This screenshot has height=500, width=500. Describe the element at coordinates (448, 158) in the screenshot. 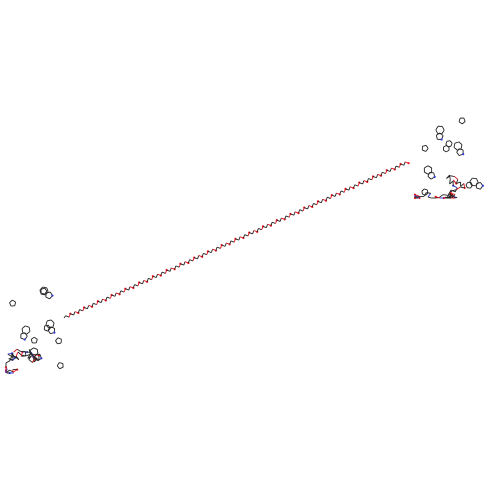

I see `right-peptide-cluster` at that location.